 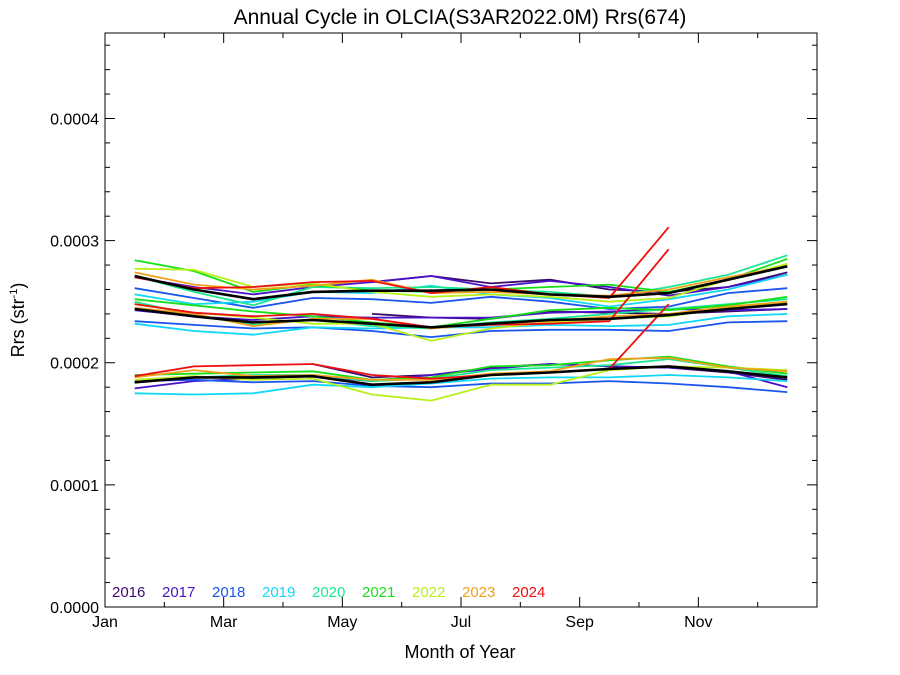 I want to click on y-tick-label-3: 0.0003, so click(x=74, y=242).